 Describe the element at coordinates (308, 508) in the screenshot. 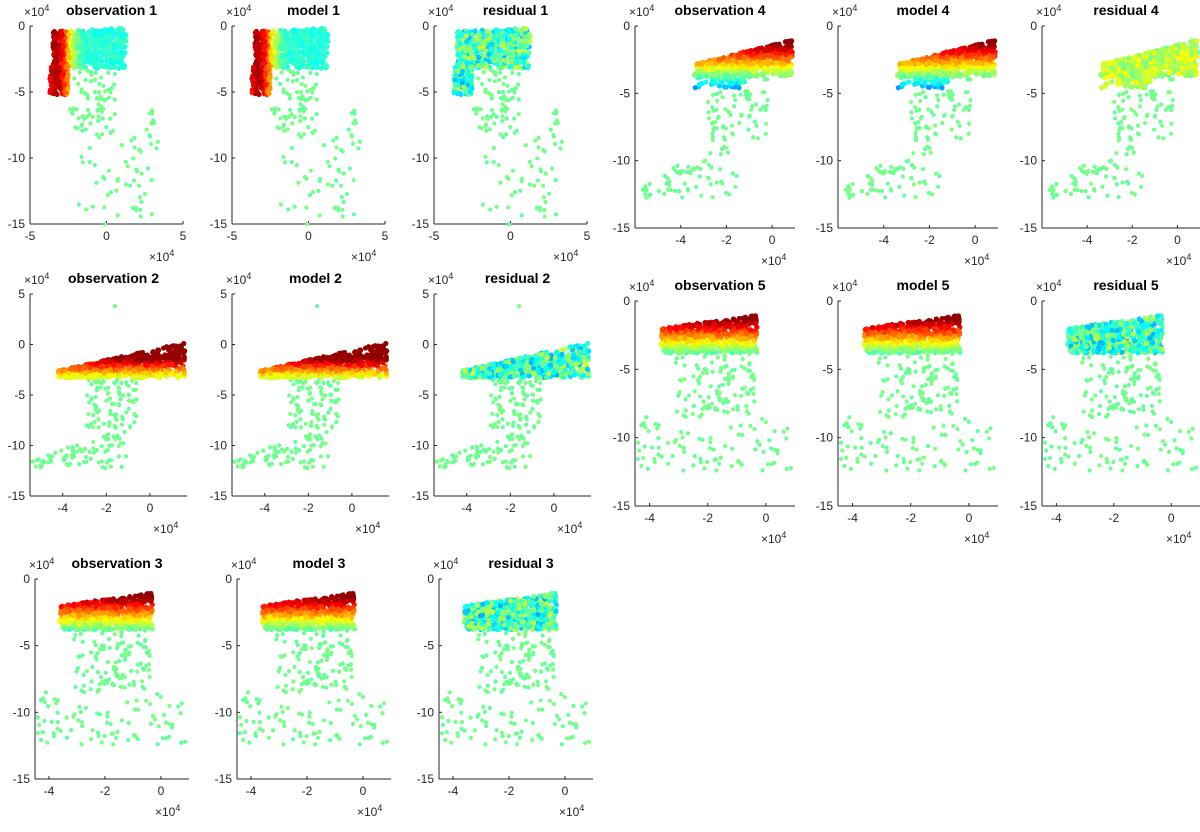

I see `x-tick-label: -2` at that location.